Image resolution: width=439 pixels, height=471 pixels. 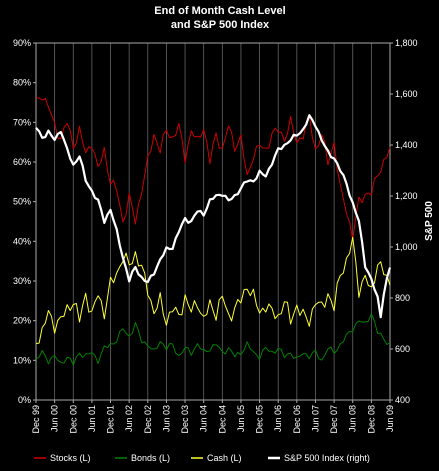 What do you see at coordinates (129, 418) in the screenshot?
I see `x-axis-tick-label: Jun 02` at bounding box center [129, 418].